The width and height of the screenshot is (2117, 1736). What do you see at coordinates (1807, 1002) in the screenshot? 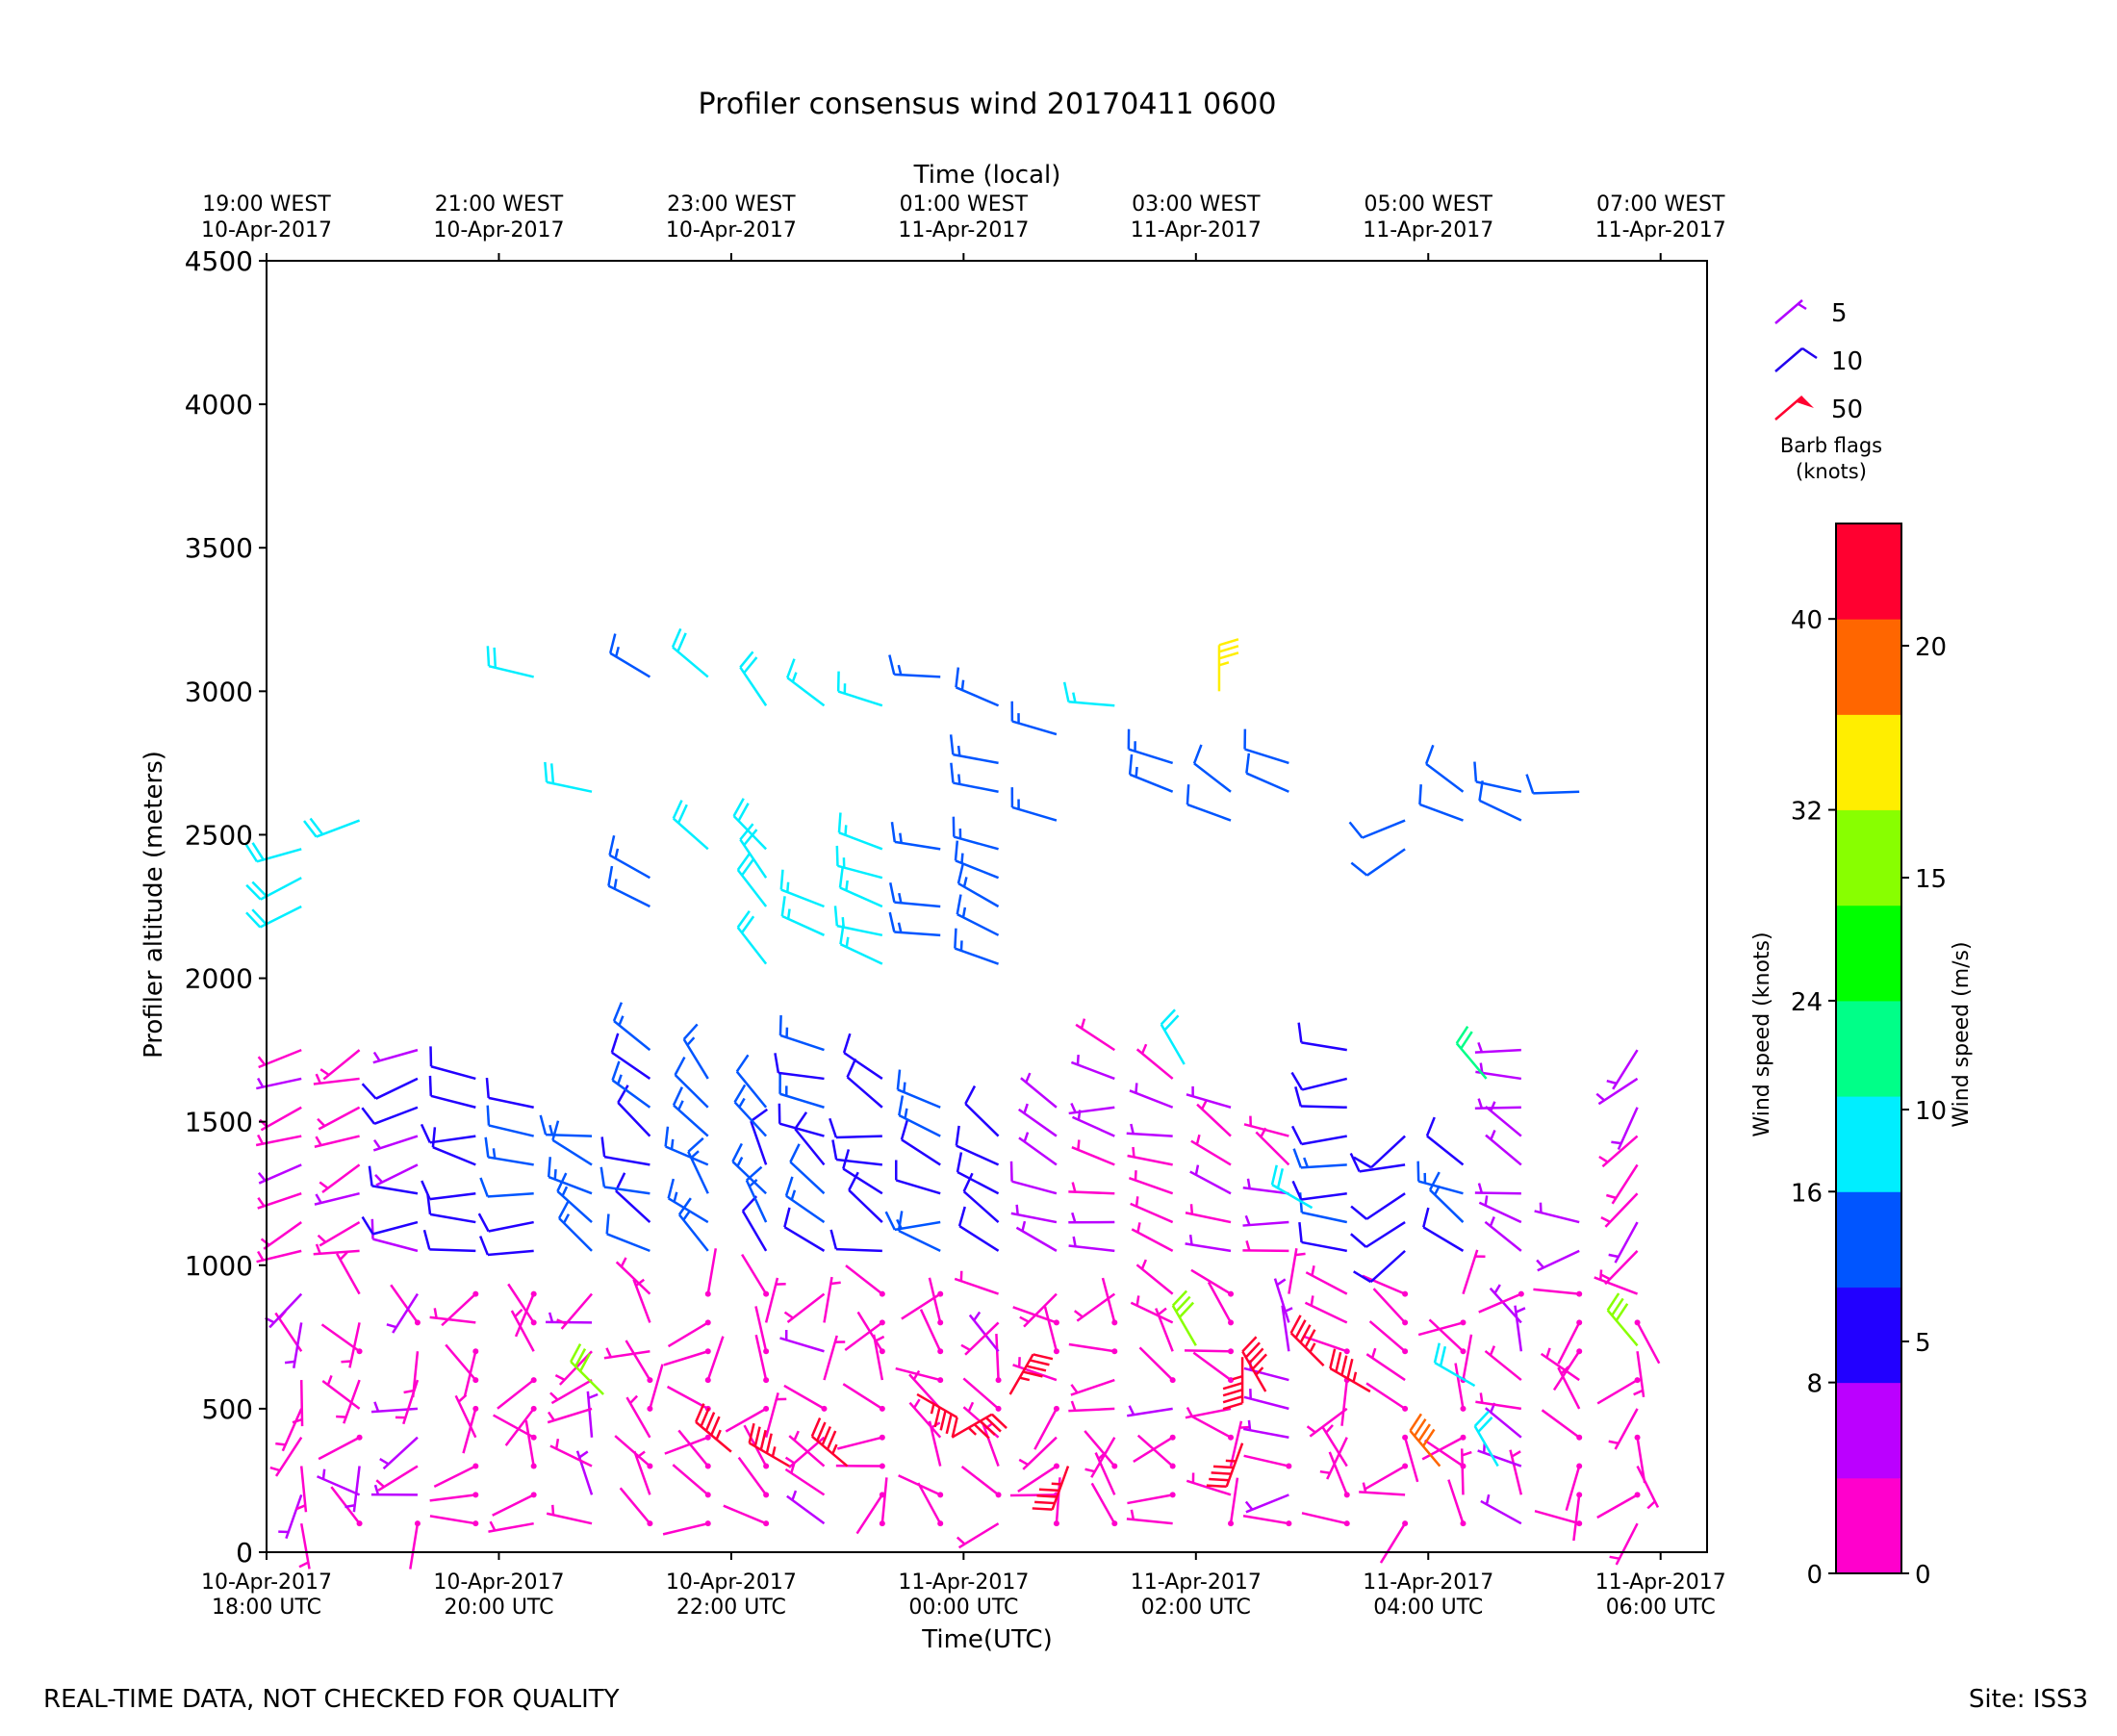
I see `colorbar-knot-label: 24` at bounding box center [1807, 1002].